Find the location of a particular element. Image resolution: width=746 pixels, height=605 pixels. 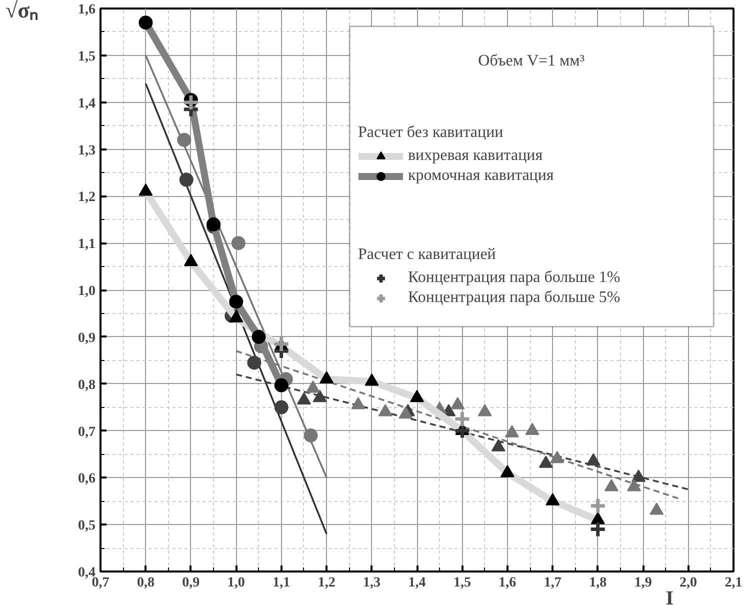

y-tick-label: 0,5 is located at coordinates (87, 526).